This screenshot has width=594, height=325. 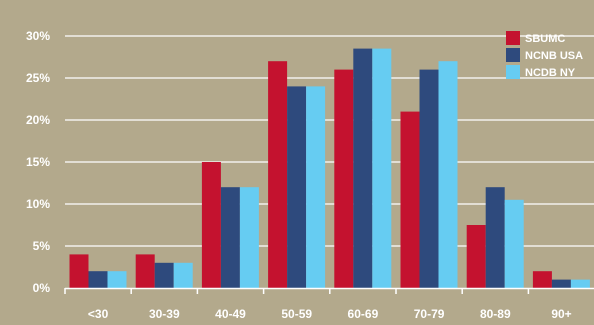 I want to click on legend: SBUMC NCNB USA NCDB NY, so click(x=544, y=55).